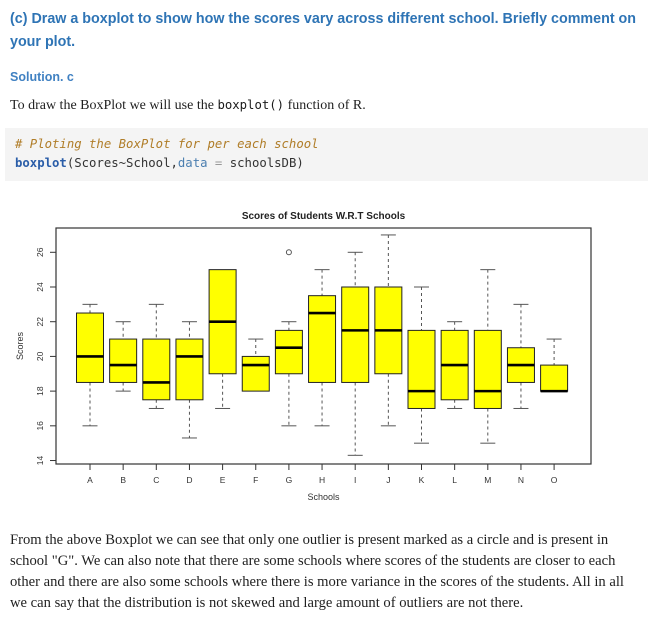  I want to click on chart-title: Scores of Students W.R.T Schools, so click(324, 216).